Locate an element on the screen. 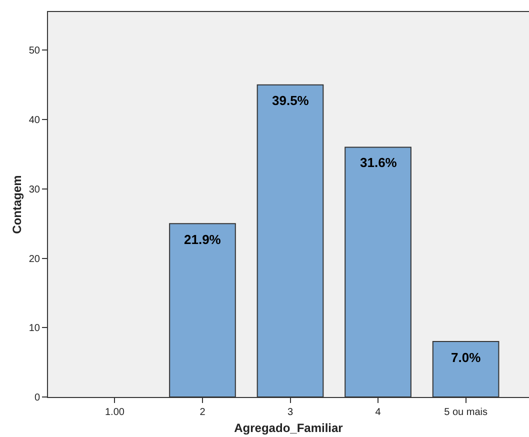 The height and width of the screenshot is (437, 529). x-tick-label: 1.00 is located at coordinates (114, 412).